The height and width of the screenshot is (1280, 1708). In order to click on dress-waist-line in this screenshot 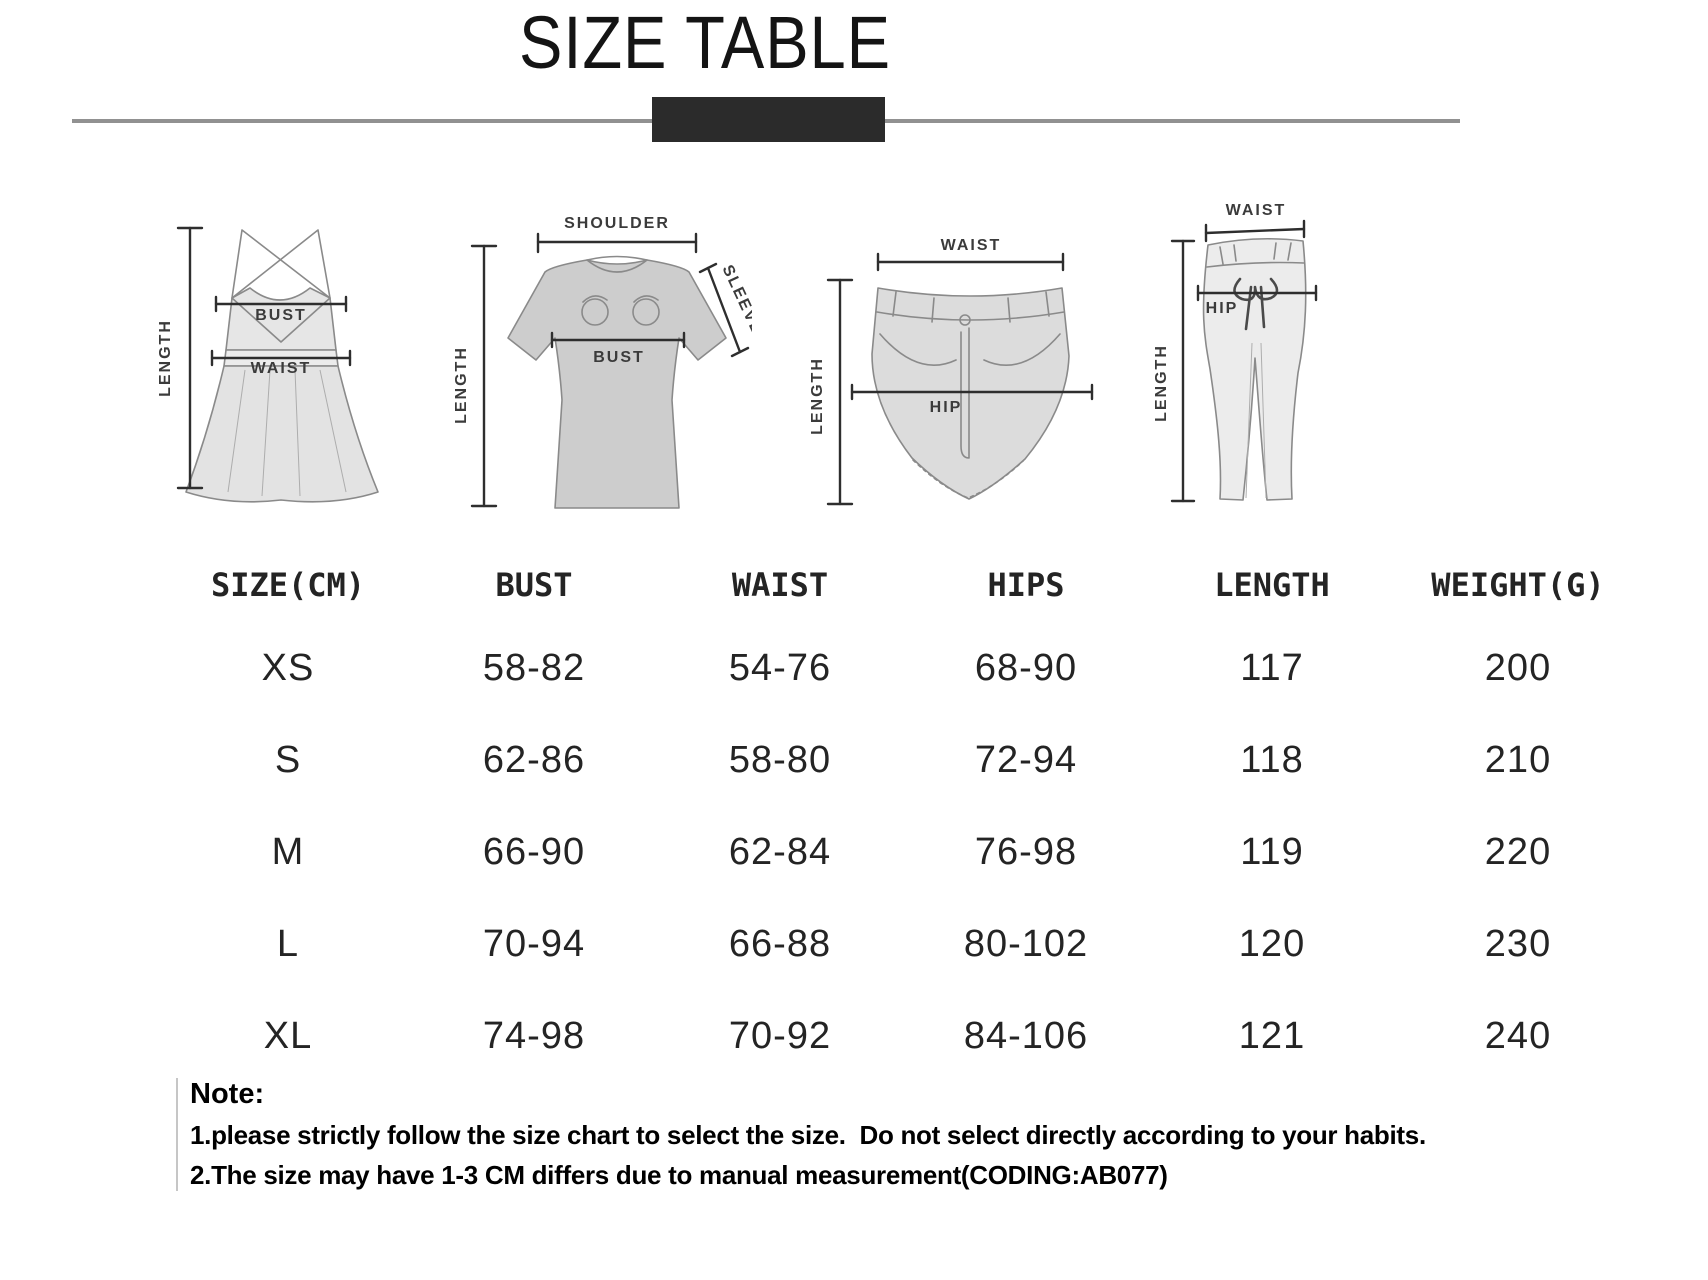, I will do `click(281, 358)`.